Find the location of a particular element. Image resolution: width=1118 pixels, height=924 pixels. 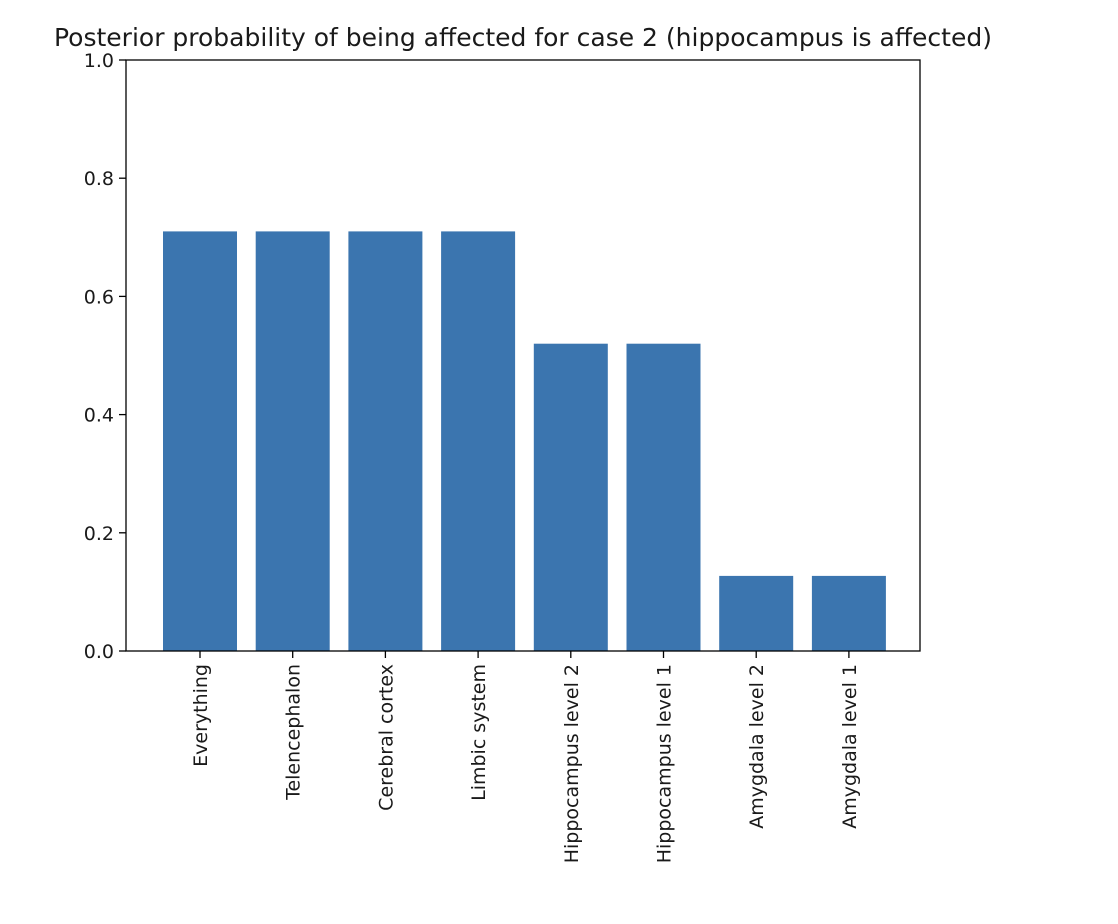

y-tick-label: 1.0 is located at coordinates (99, 61).